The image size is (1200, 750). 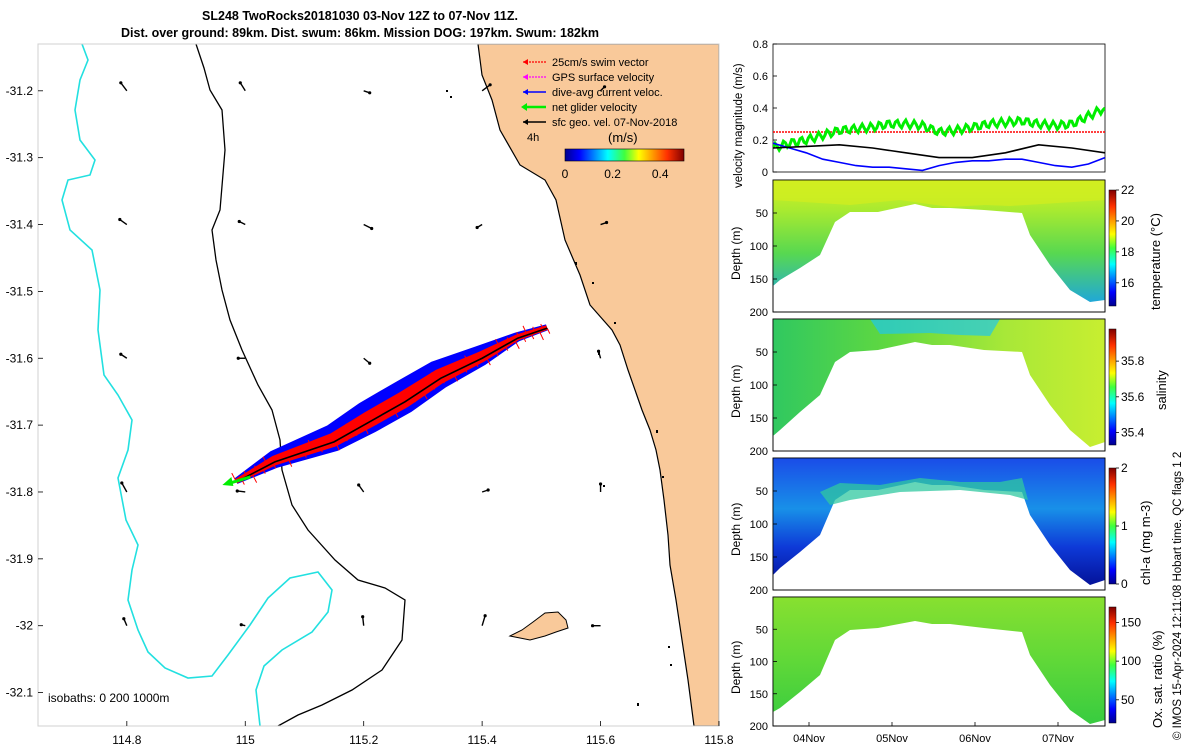 What do you see at coordinates (603, 78) in the screenshot?
I see `legend-gps-velocity: GPS surface velocity` at bounding box center [603, 78].